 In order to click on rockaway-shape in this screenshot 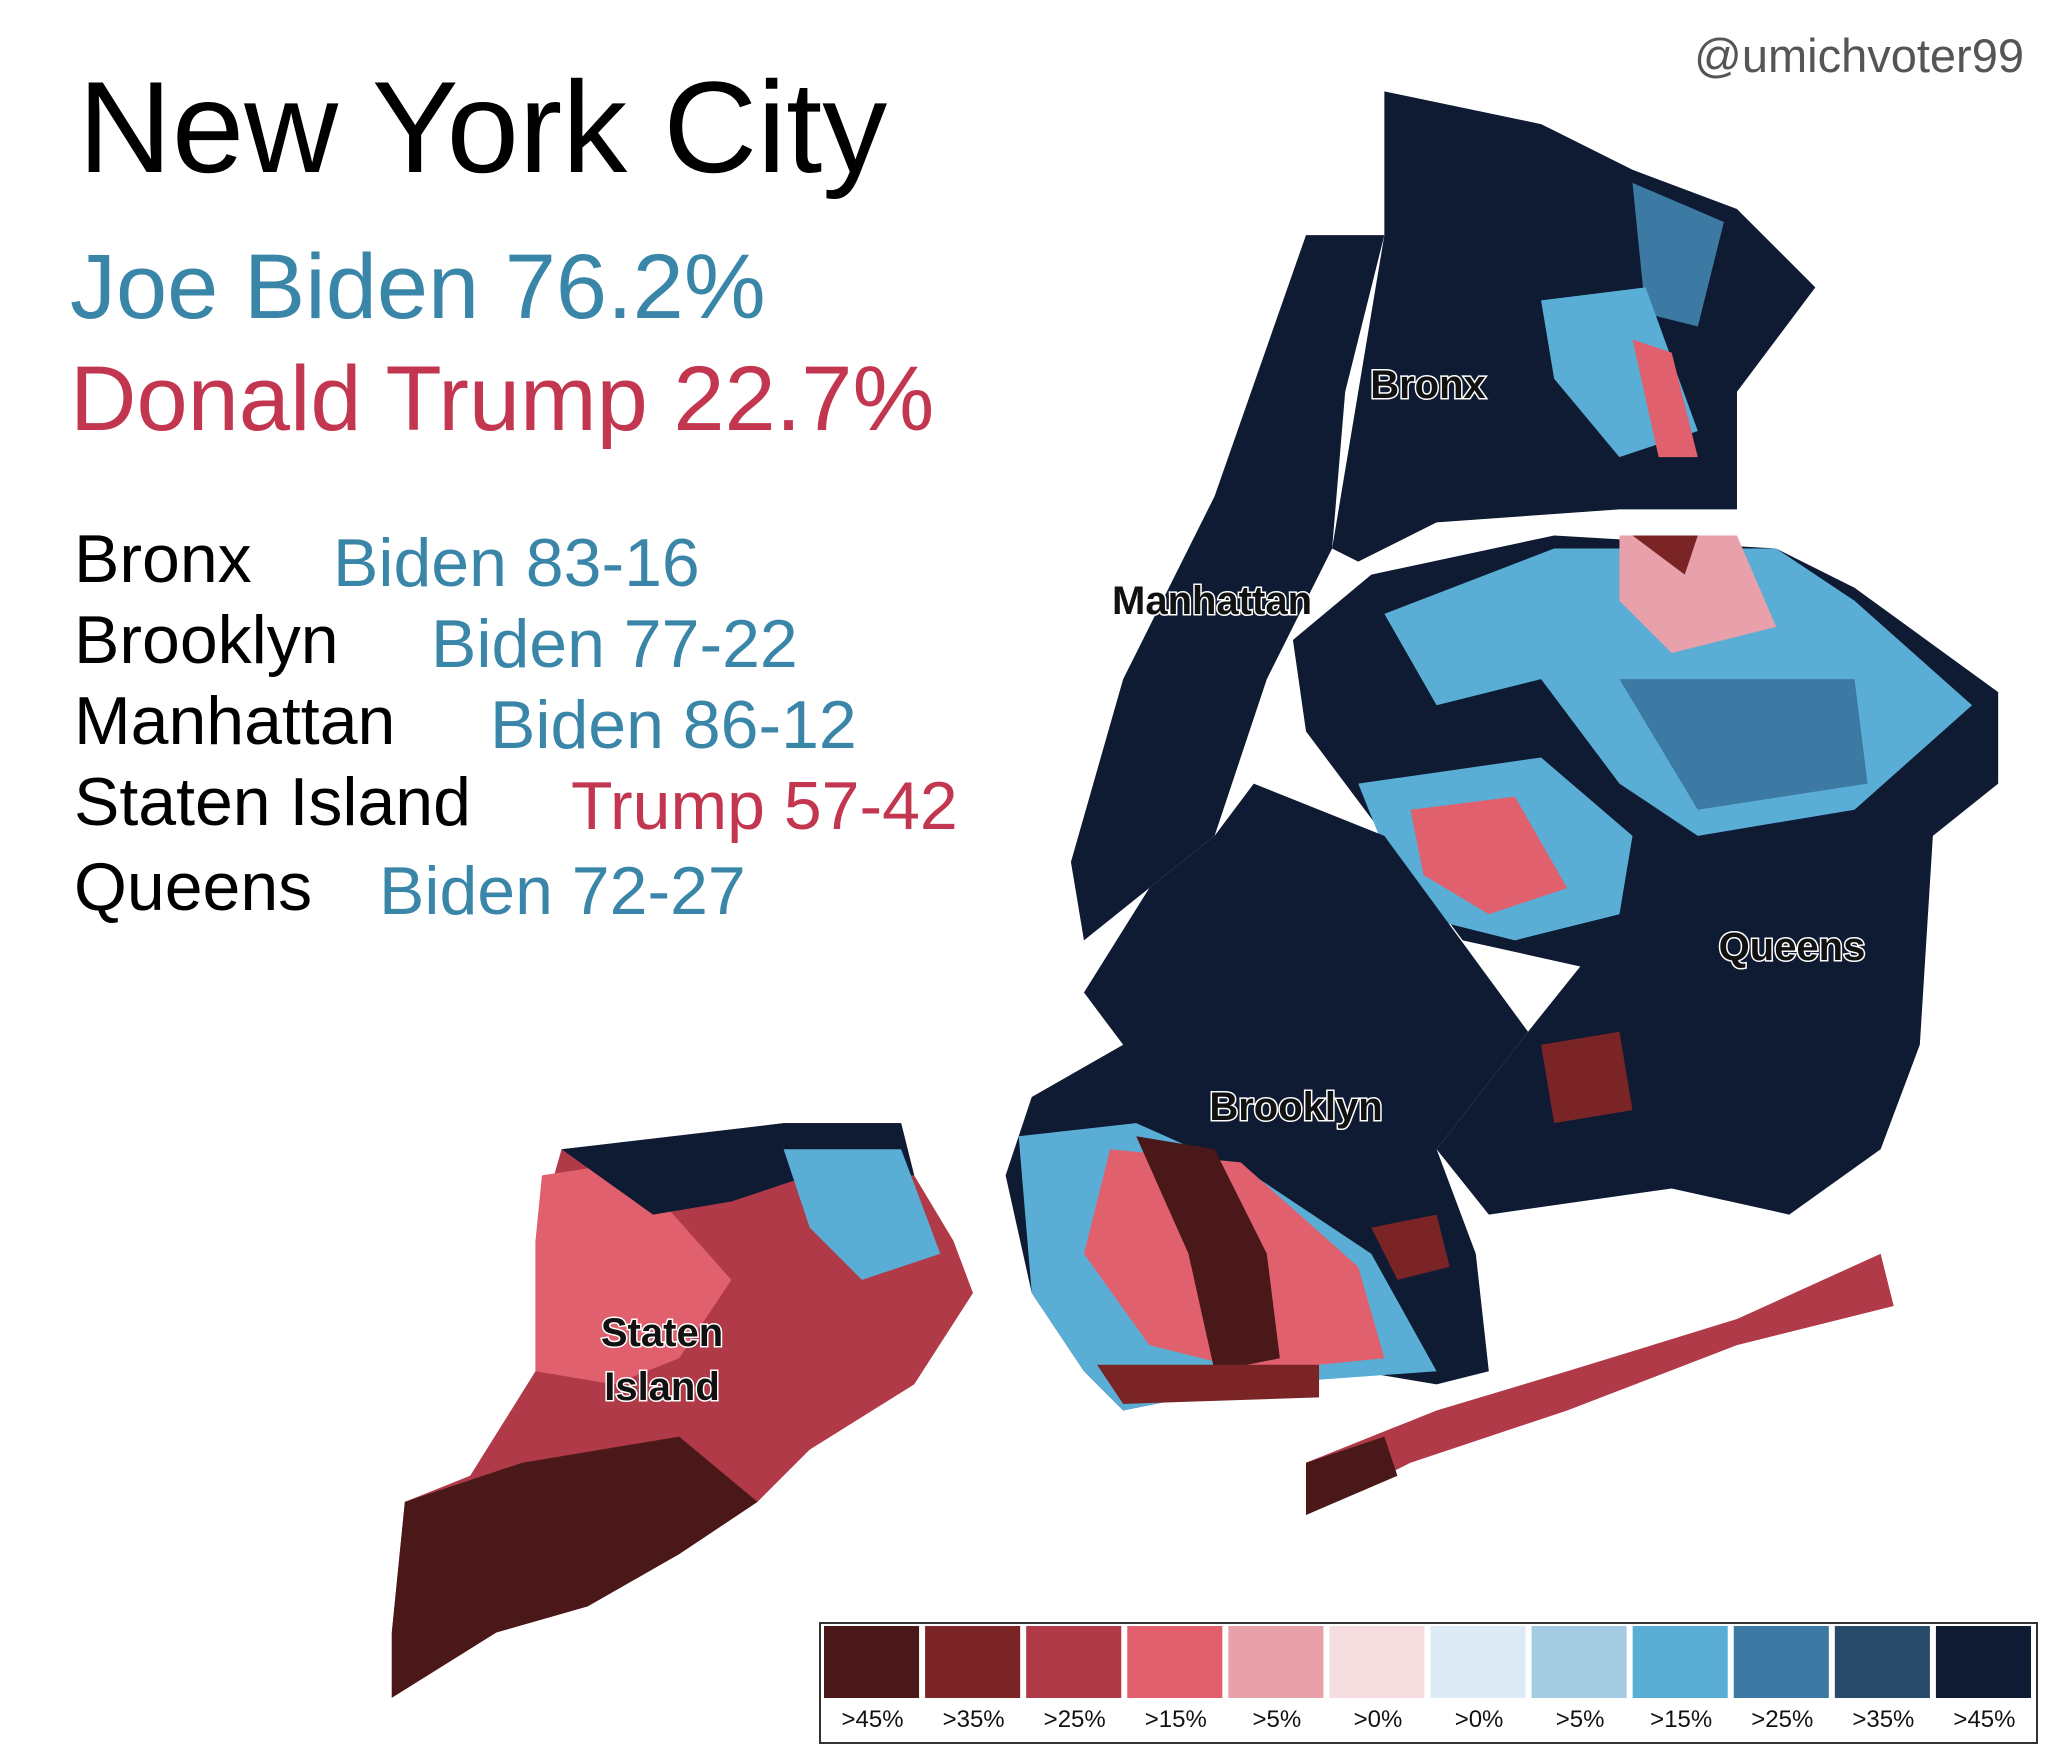, I will do `click(1600, 1384)`.